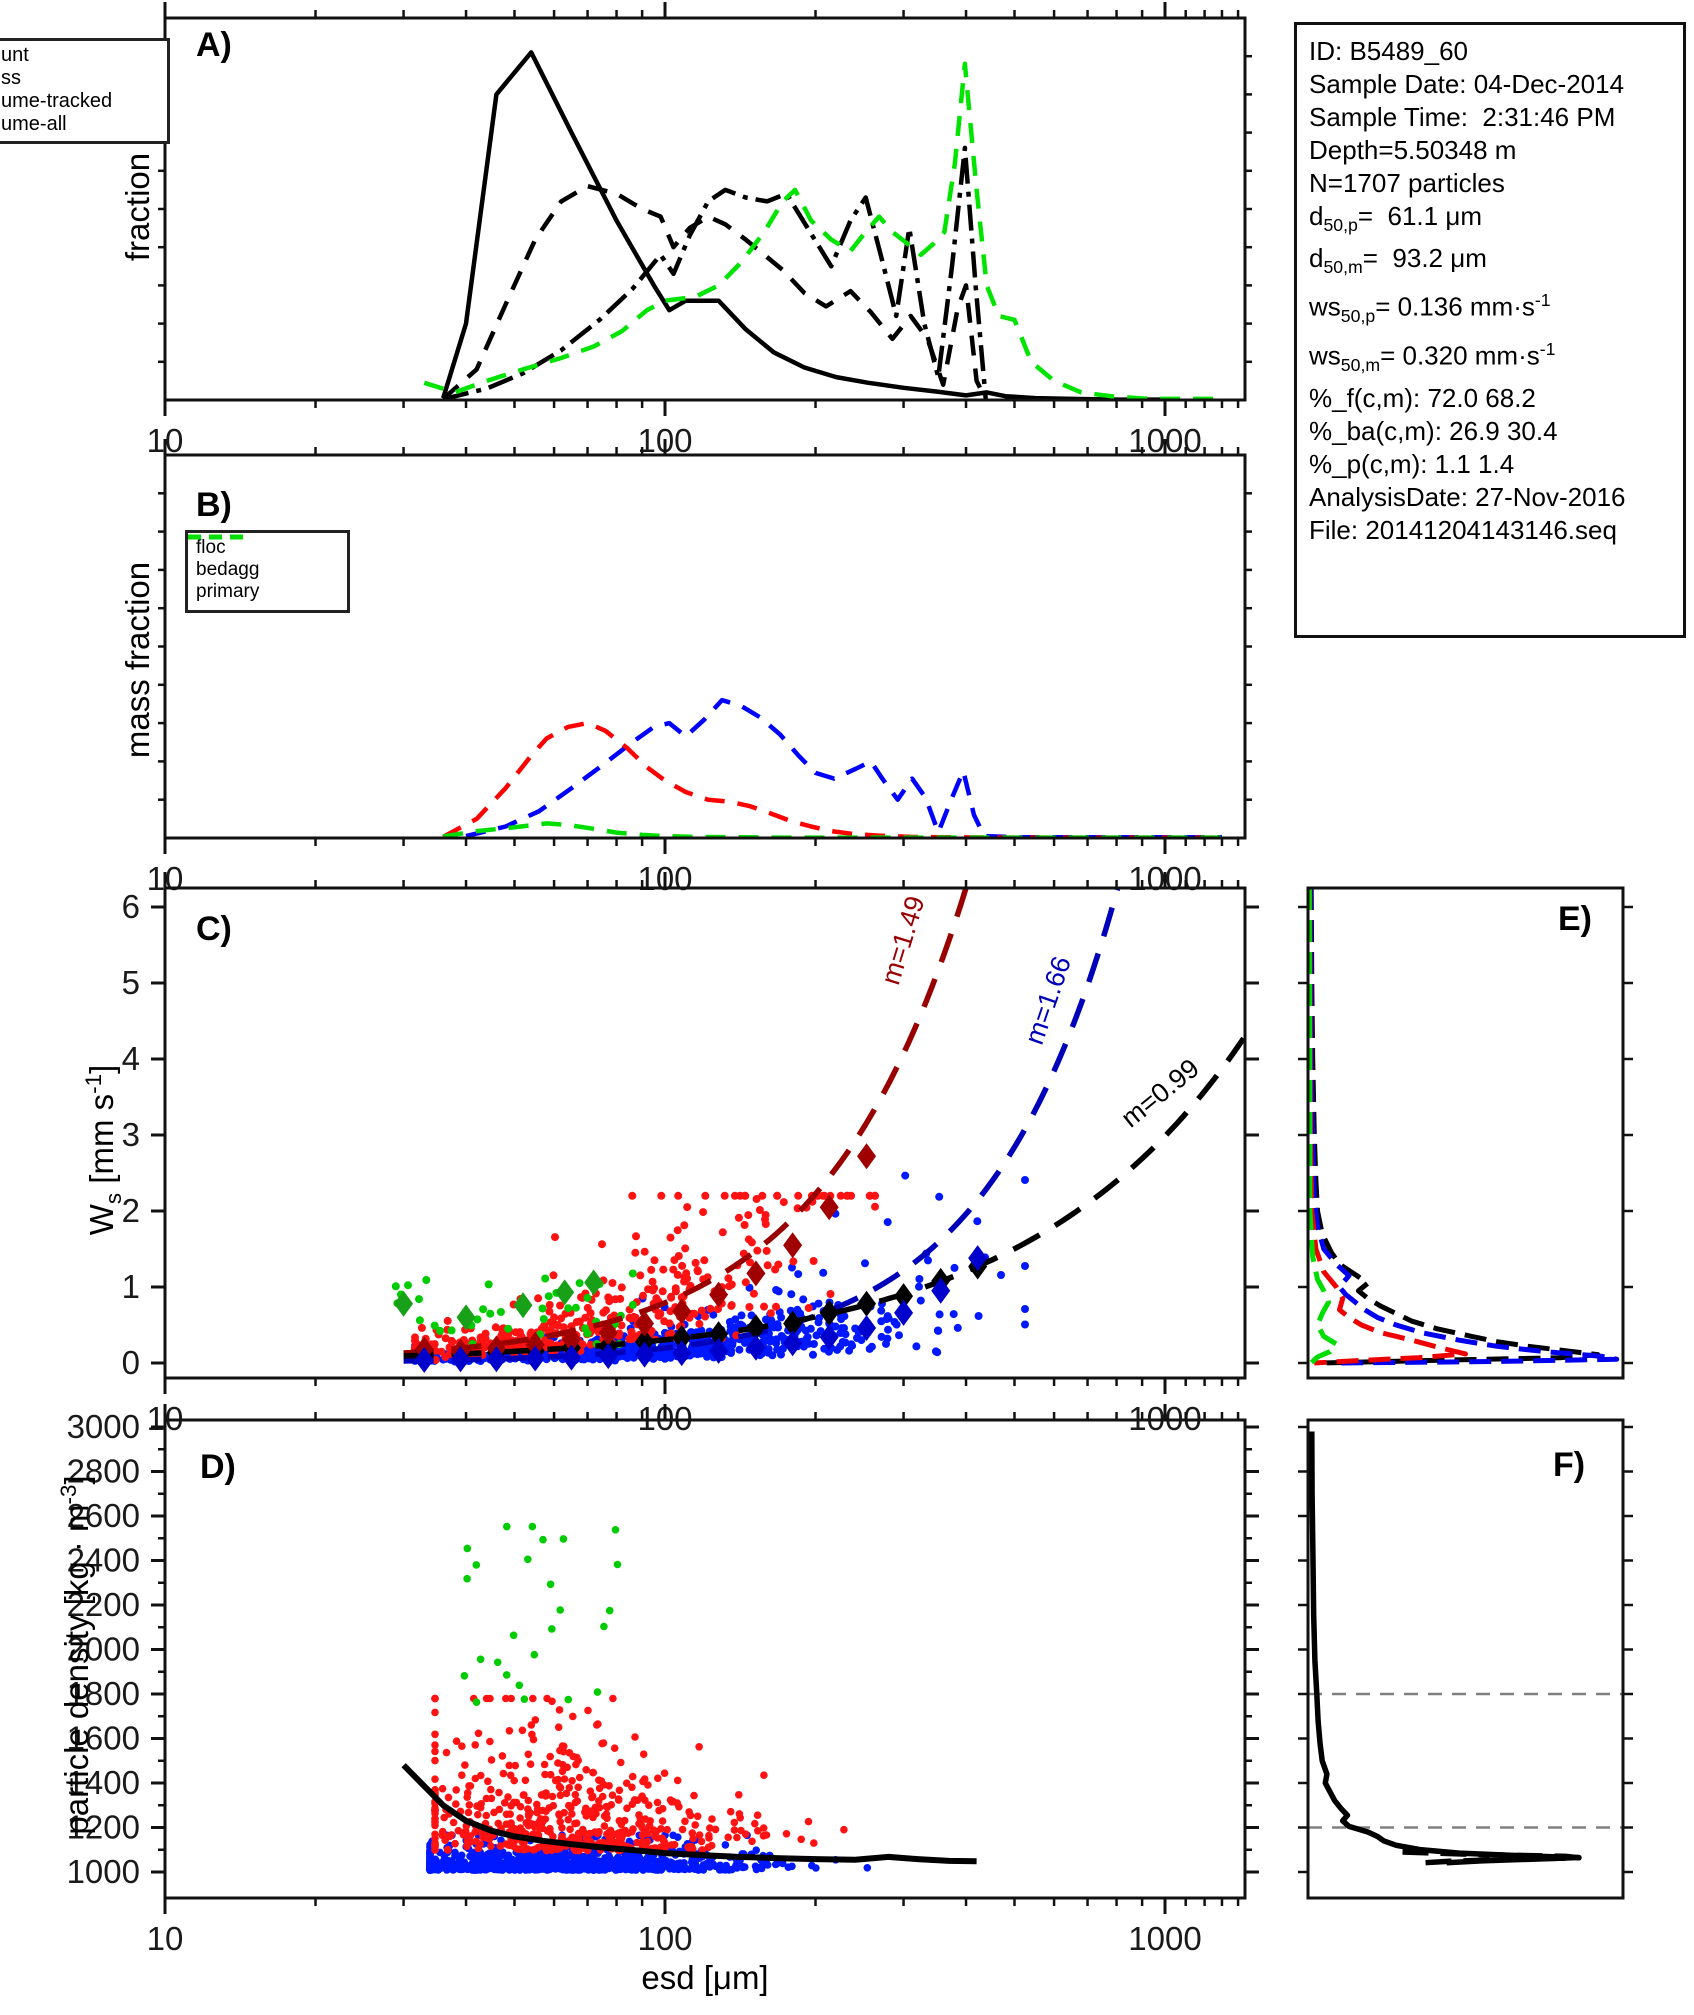 This screenshot has height=2015, width=1694. I want to click on y-tick-label: 0, so click(131, 1362).